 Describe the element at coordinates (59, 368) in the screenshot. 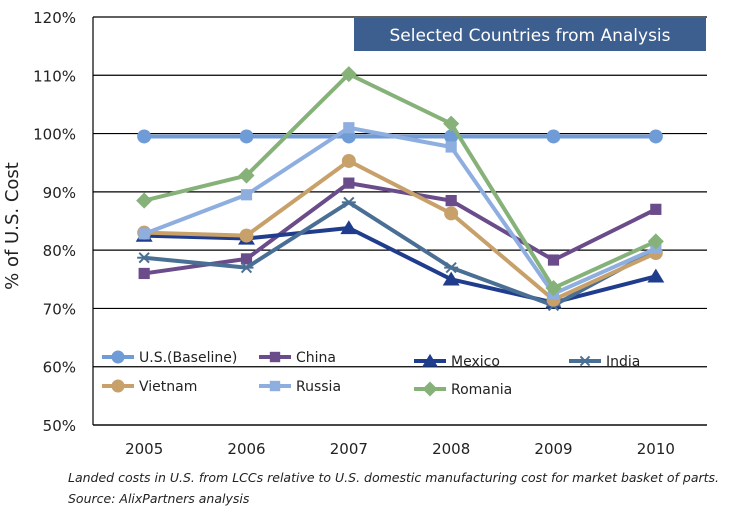

I see `y-tick-label: 60%` at that location.